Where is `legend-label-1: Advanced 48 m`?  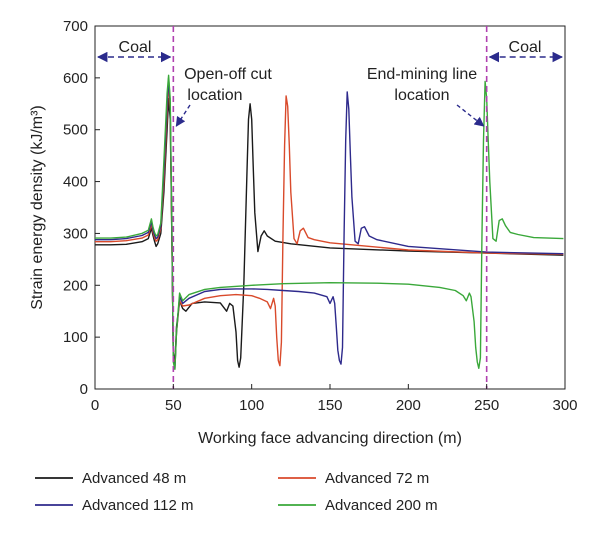 legend-label-1: Advanced 48 m is located at coordinates (134, 478).